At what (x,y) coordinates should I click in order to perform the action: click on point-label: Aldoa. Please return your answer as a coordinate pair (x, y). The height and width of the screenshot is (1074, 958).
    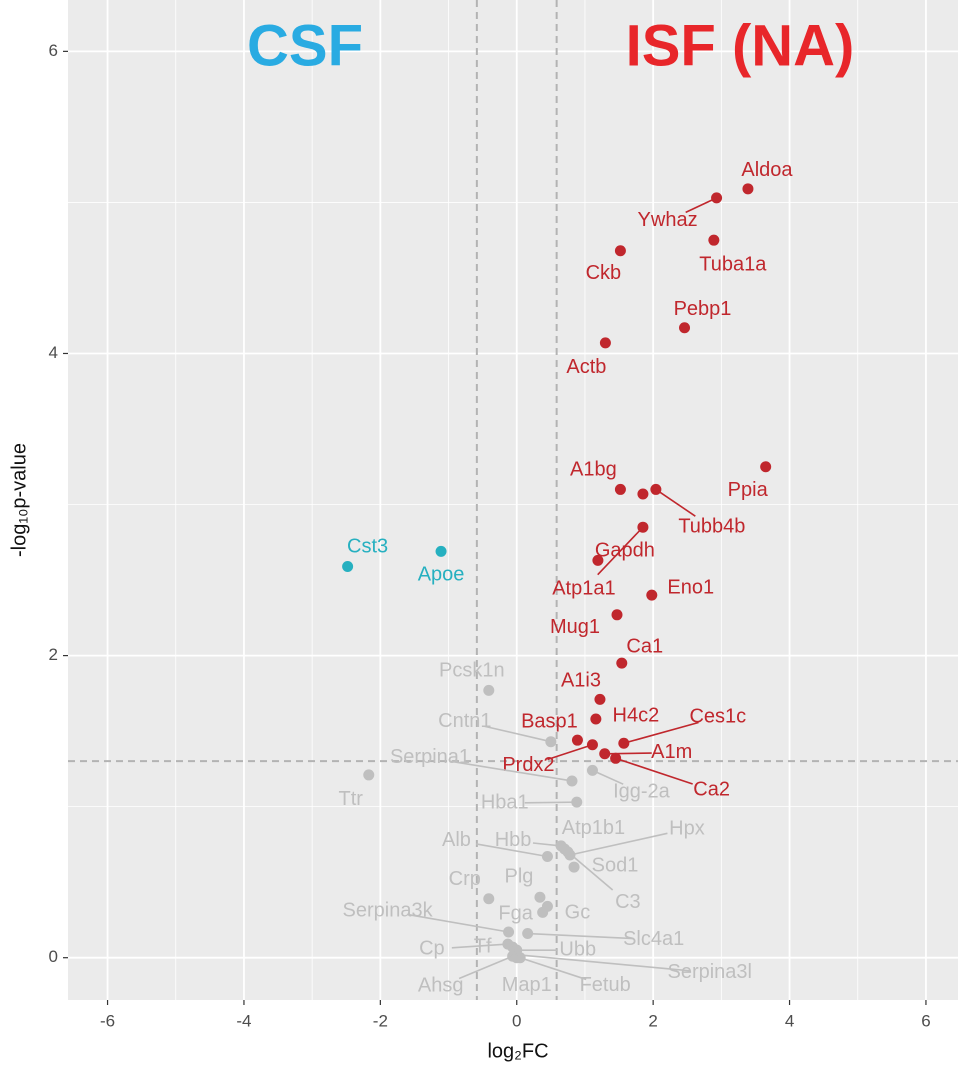
    Looking at the image, I should click on (767, 170).